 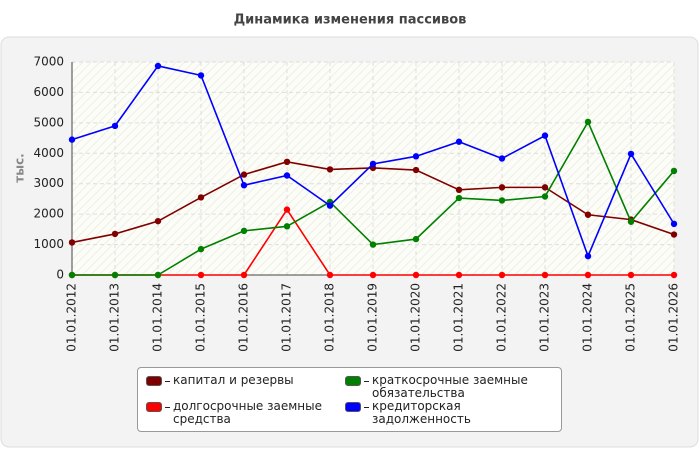 What do you see at coordinates (48, 183) in the screenshot?
I see `y-tick-label: 3000` at bounding box center [48, 183].